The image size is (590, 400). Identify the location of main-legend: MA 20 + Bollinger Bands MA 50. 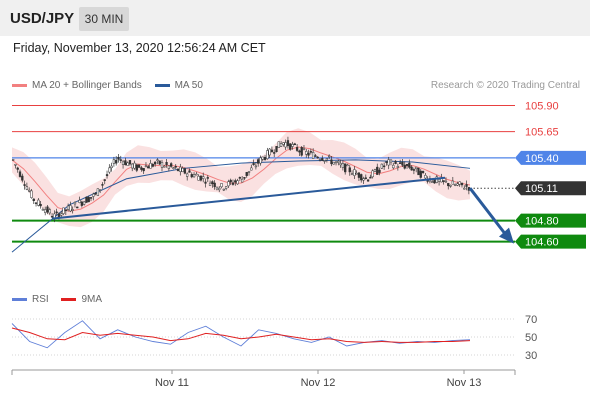
(112, 85).